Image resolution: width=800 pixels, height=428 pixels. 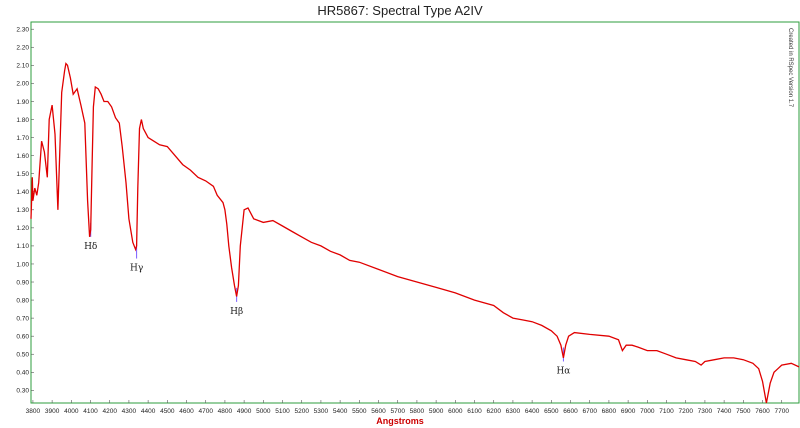 I want to click on x-tick-label: 6000, so click(x=455, y=411).